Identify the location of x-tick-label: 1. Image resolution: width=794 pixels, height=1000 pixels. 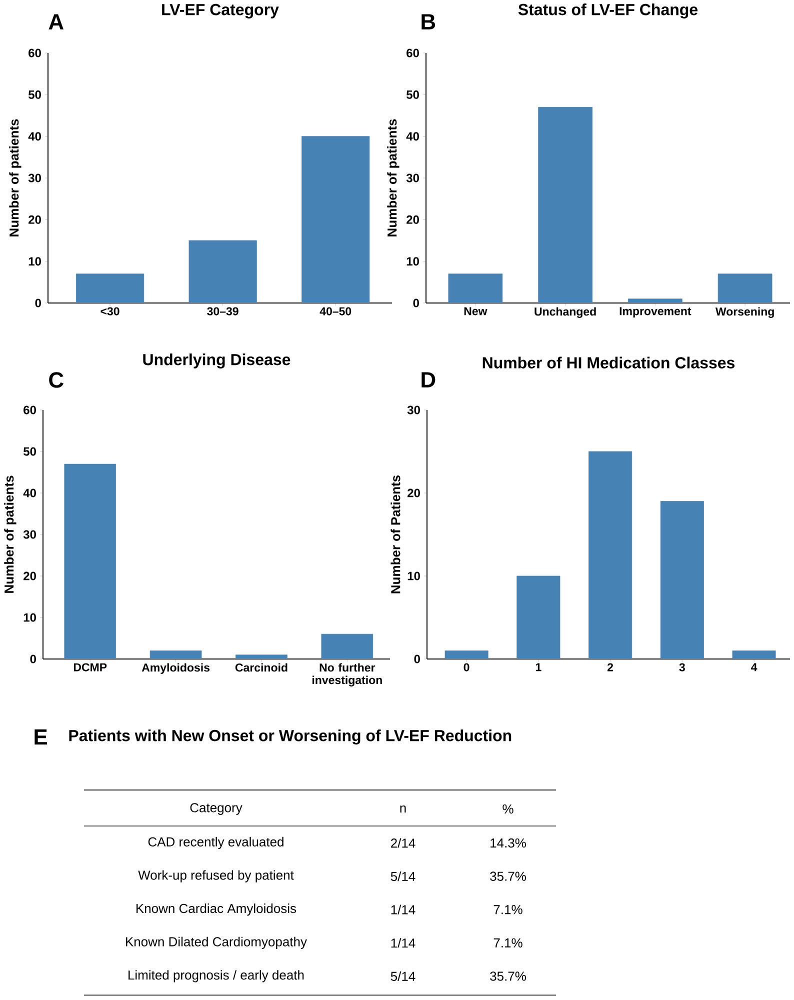
(539, 667).